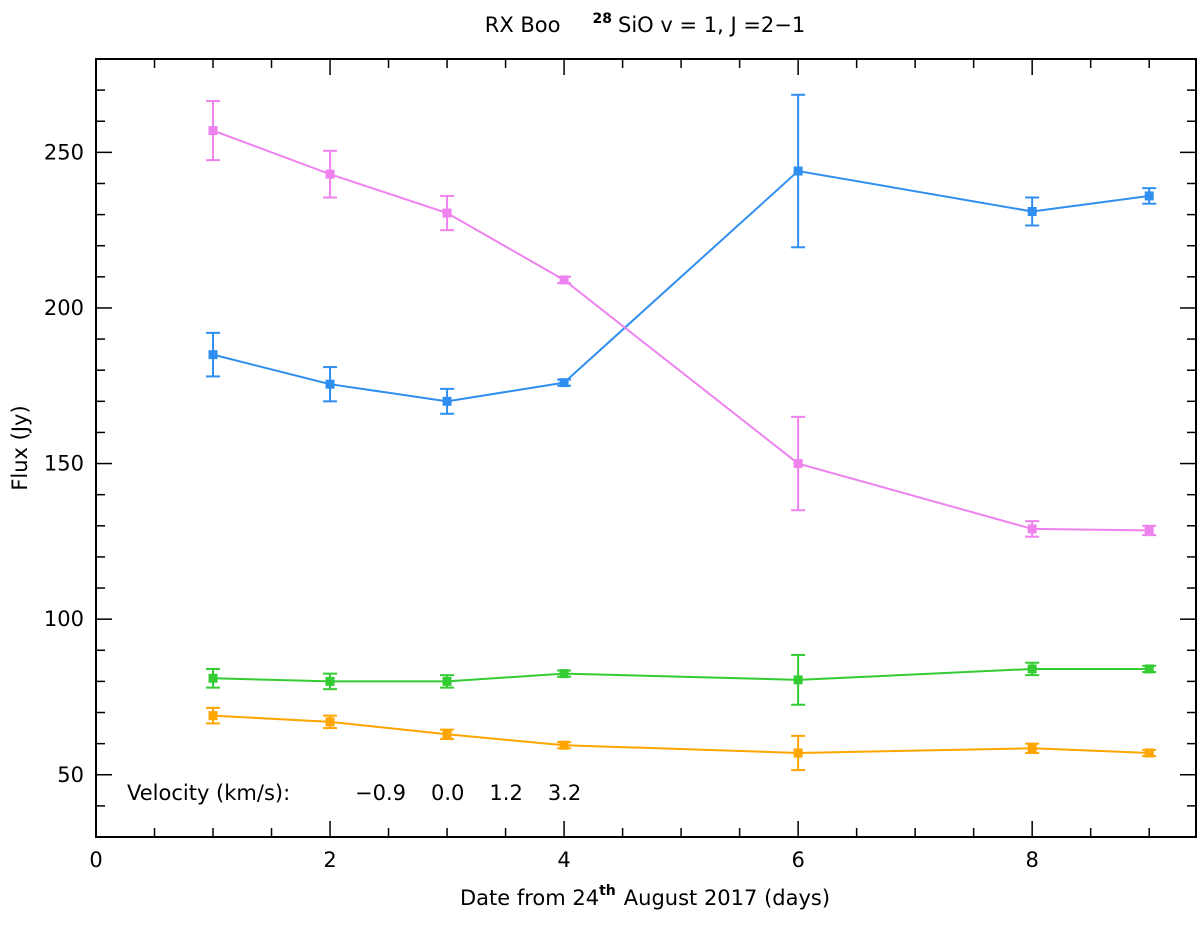 This screenshot has width=1200, height=925. Describe the element at coordinates (1031, 860) in the screenshot. I see `x-tick-label: 8` at that location.